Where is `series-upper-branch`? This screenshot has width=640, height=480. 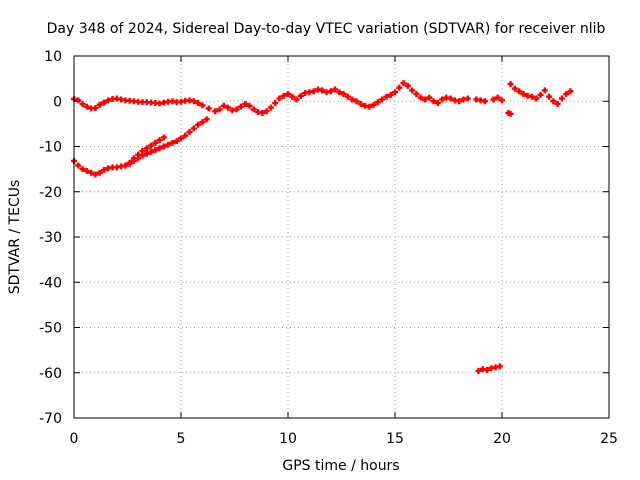
series-upper-branch is located at coordinates (146, 150).